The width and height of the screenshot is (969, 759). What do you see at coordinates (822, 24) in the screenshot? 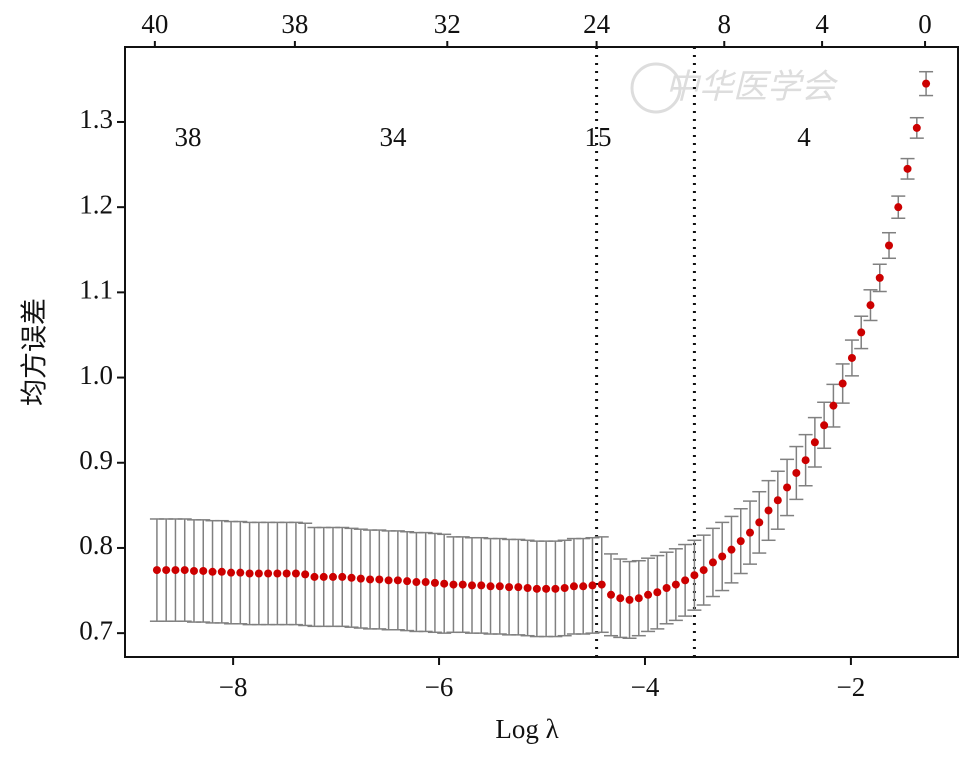
I see `top-tick-label: 4` at bounding box center [822, 24].